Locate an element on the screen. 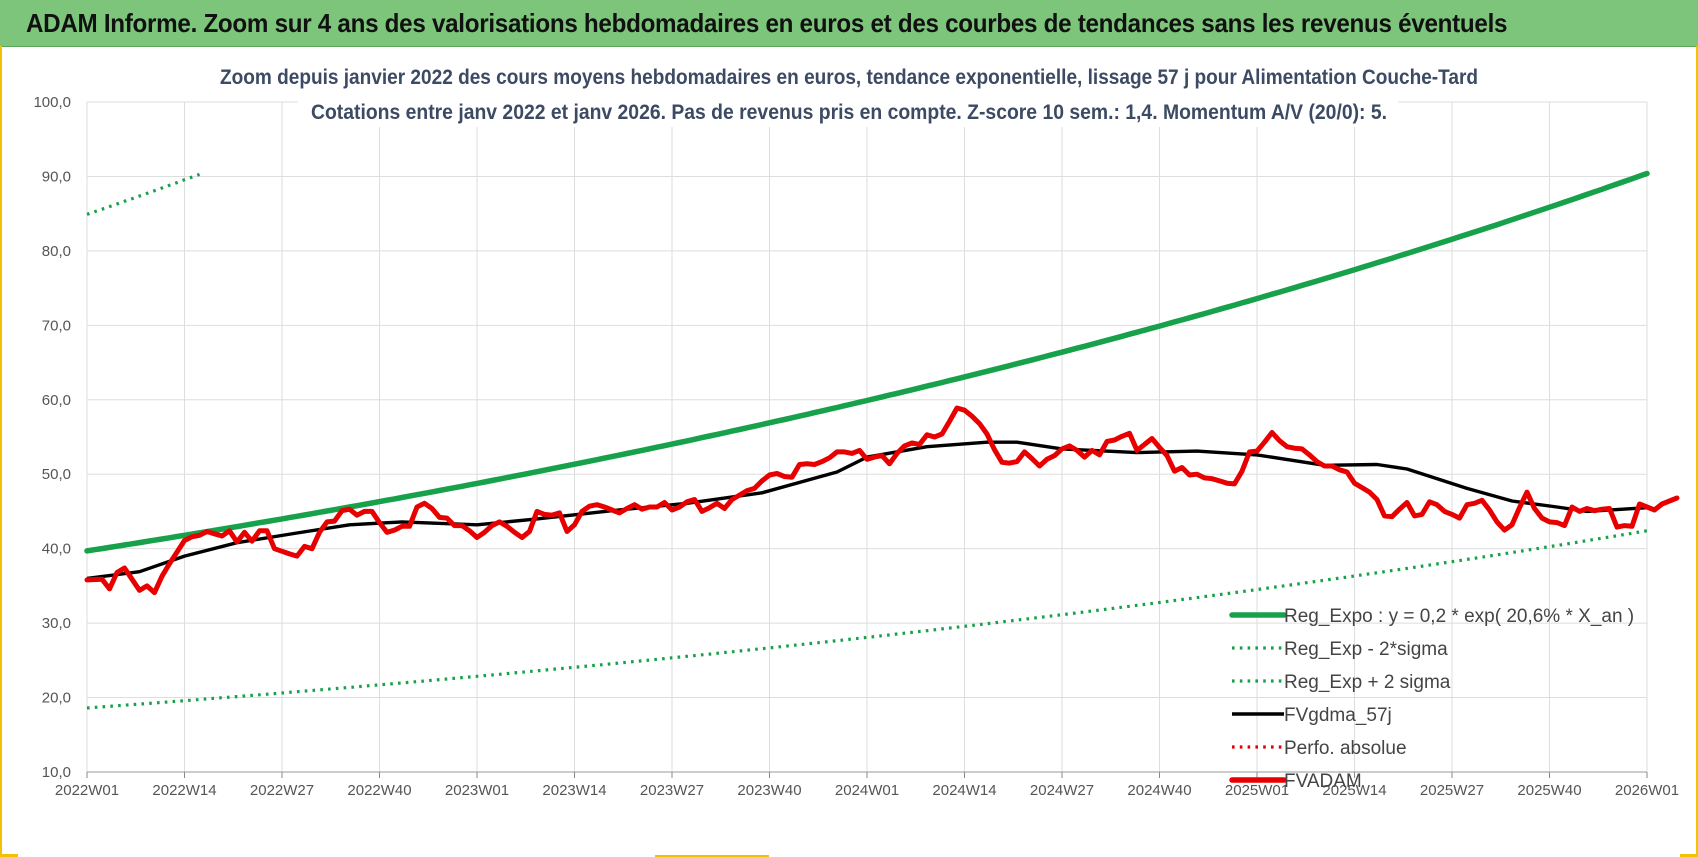  x-tick-label: 2023W27 is located at coordinates (672, 790).